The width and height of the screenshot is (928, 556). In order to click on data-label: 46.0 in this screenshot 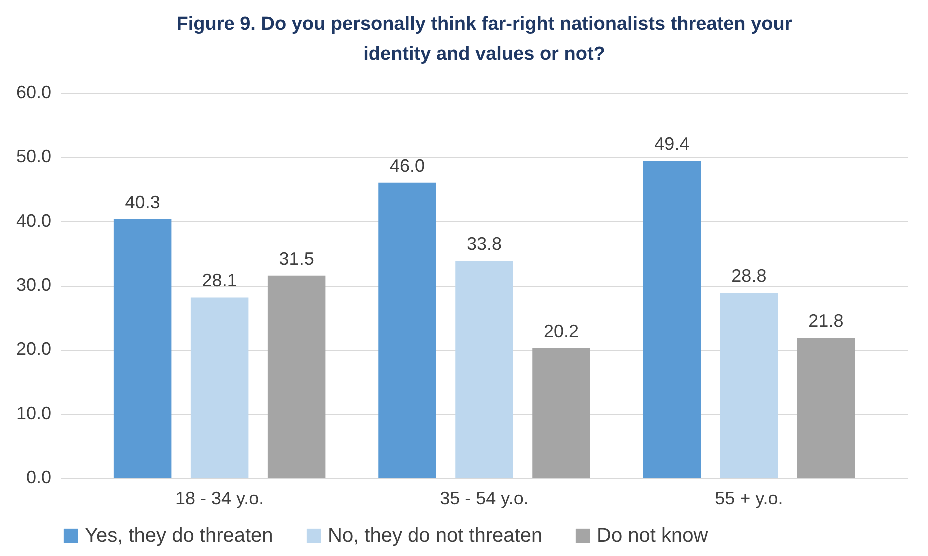, I will do `click(408, 166)`.